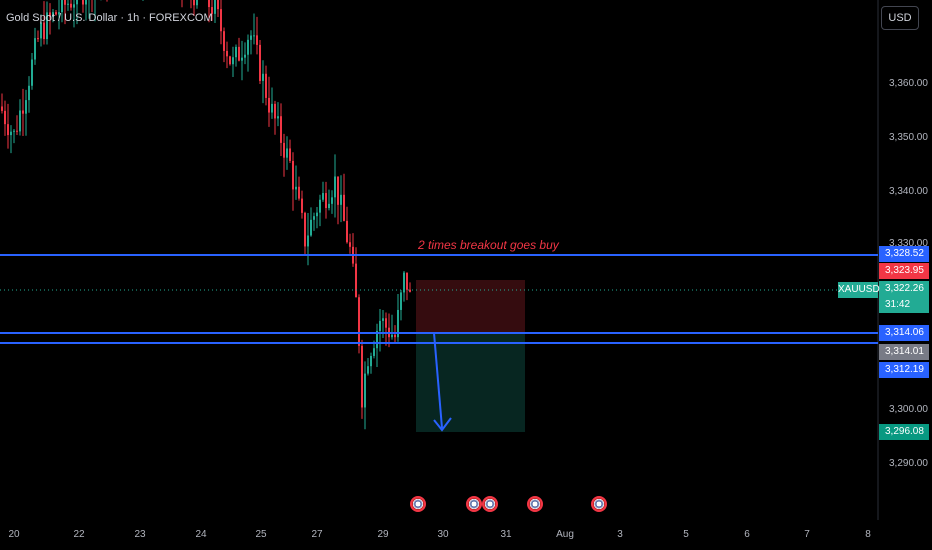 This screenshot has height=550, width=932. What do you see at coordinates (620, 534) in the screenshot?
I see `x-tick-label: 3` at bounding box center [620, 534].